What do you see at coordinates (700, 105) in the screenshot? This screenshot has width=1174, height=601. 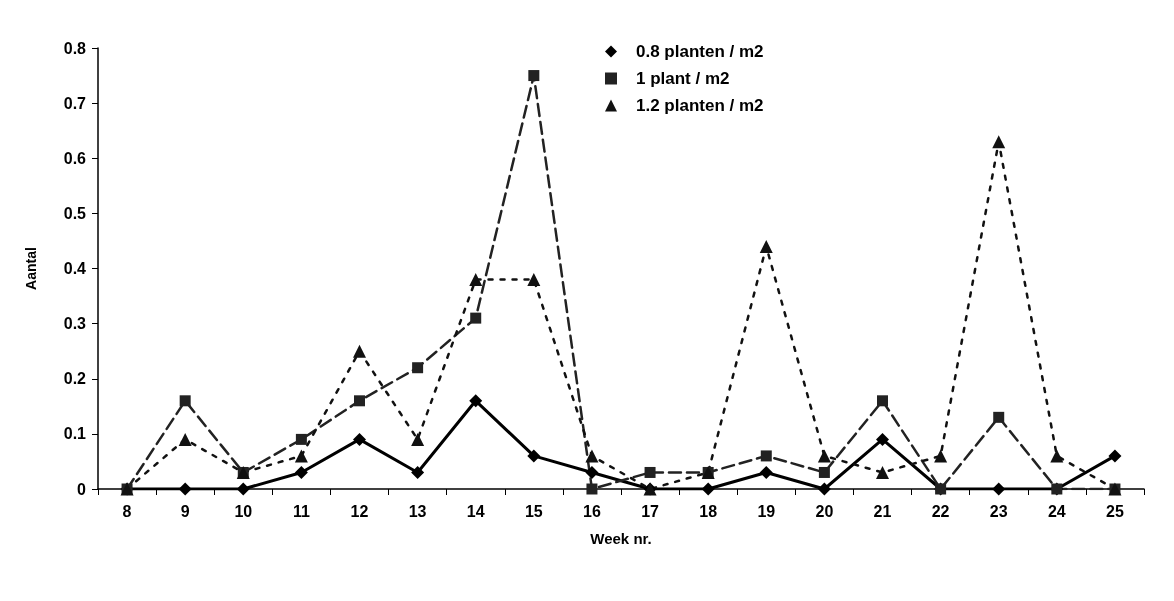 I see `legend-label: 1.2 planten / m2` at bounding box center [700, 105].